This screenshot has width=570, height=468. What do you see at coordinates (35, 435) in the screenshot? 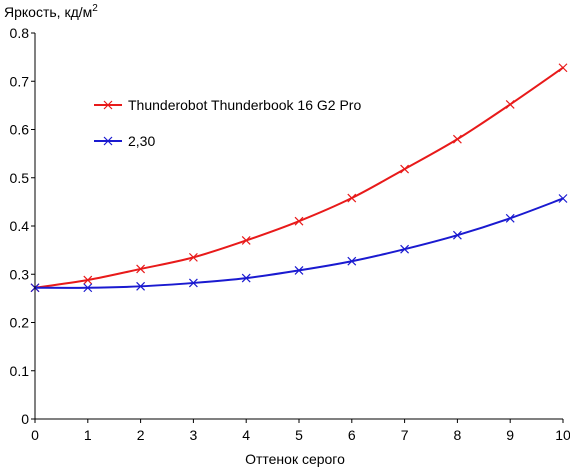
I see `x-tick-label: 0` at bounding box center [35, 435].